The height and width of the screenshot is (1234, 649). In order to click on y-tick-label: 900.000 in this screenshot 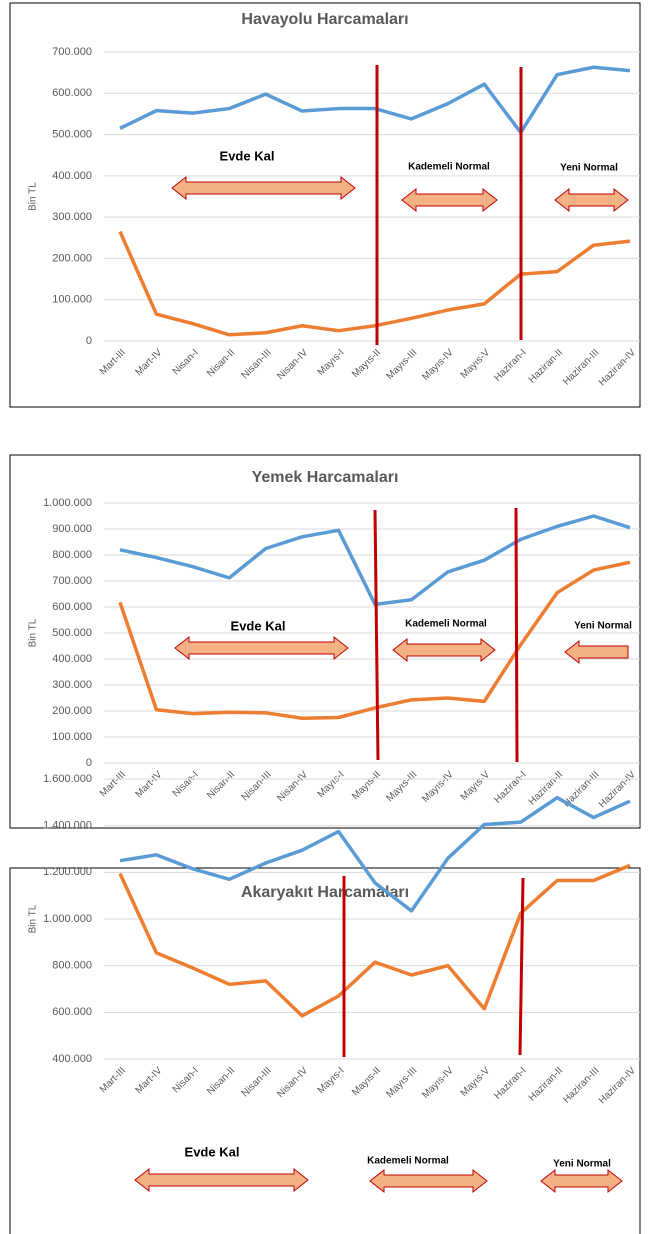, I will do `click(72, 529)`.